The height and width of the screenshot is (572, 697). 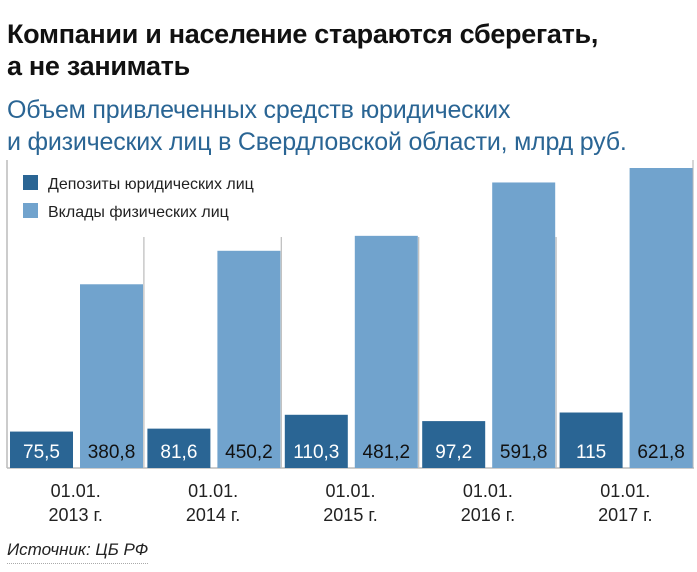 I want to click on x-tick-label: 2016 г., so click(x=488, y=515).